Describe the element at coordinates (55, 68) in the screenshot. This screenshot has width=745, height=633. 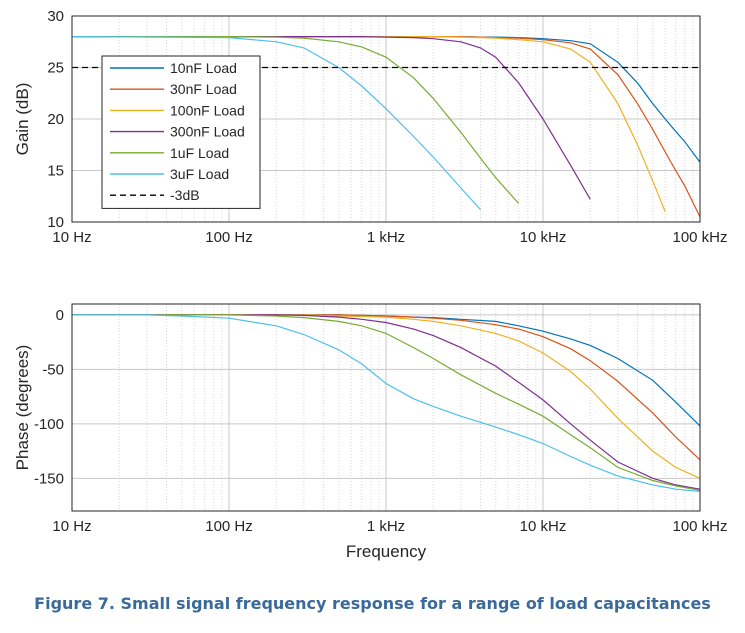
I see `y-tick-label: 25` at that location.